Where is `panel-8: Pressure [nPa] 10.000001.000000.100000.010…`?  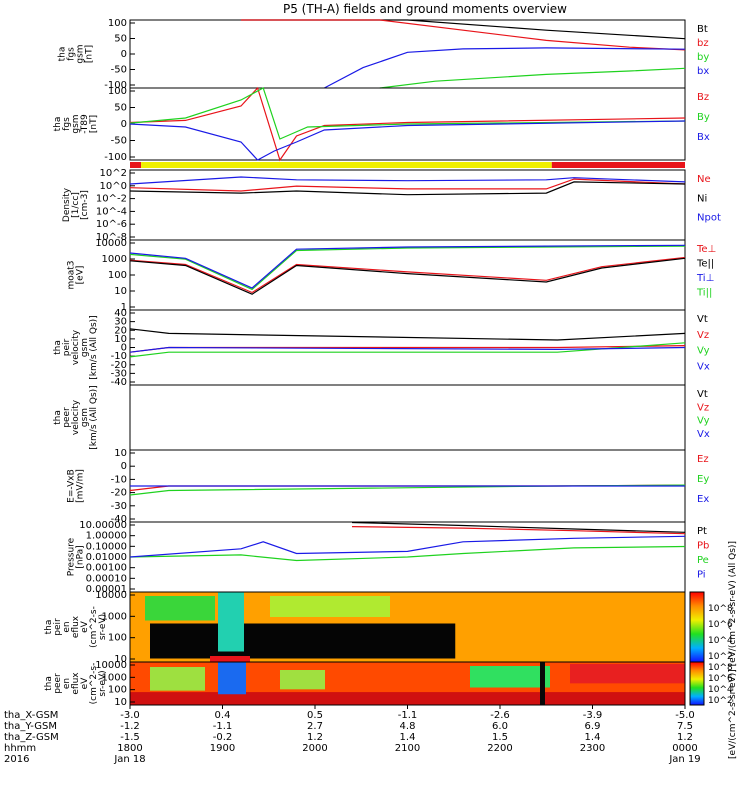
panel-8: Pressure [nPa] 10.000001.000000.100000.010… is located at coordinates (388, 557).